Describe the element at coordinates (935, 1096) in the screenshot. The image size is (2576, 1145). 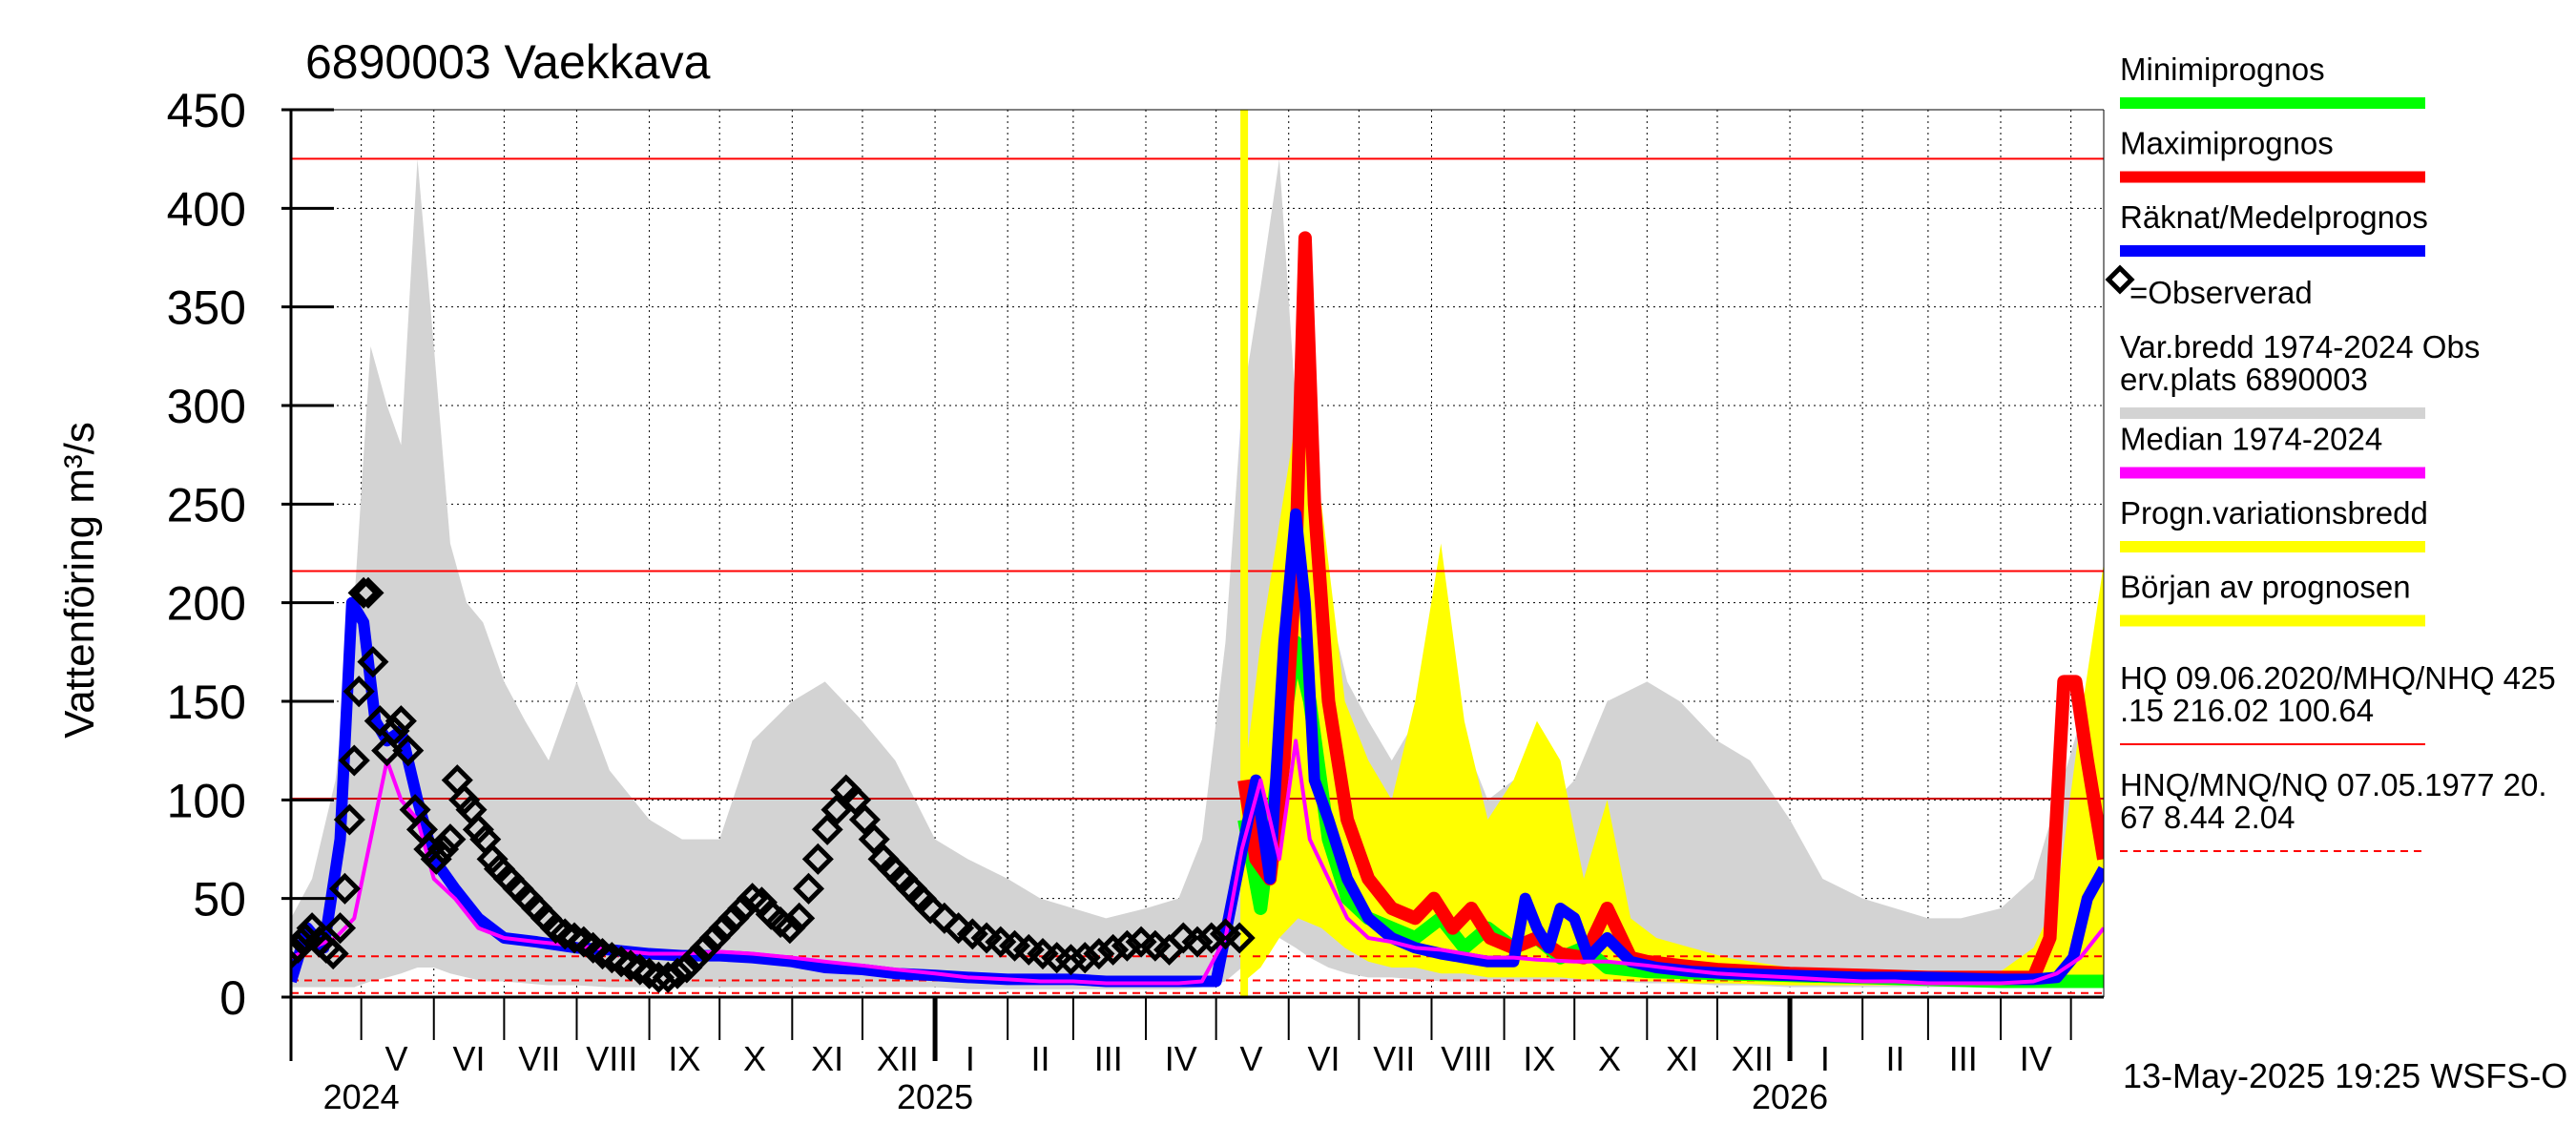
I see `x-tick-label-year: 2025` at that location.